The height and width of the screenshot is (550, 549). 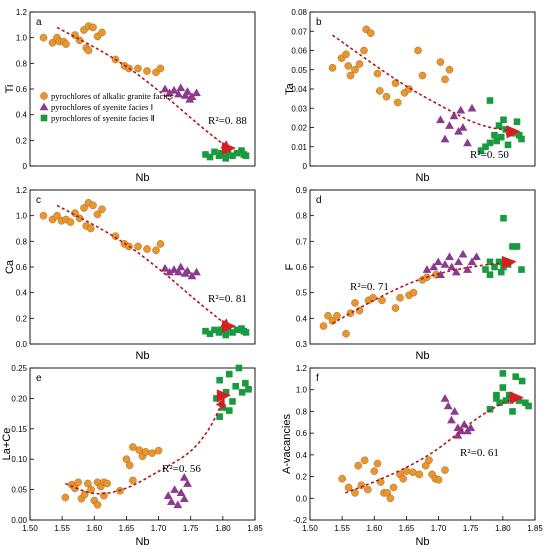 I want to click on panel-c: 0.0 0.2 0.4 0.6 0.8 1.0 1.2 Nb Ca c R²=0. 81, so click(x=130, y=274).